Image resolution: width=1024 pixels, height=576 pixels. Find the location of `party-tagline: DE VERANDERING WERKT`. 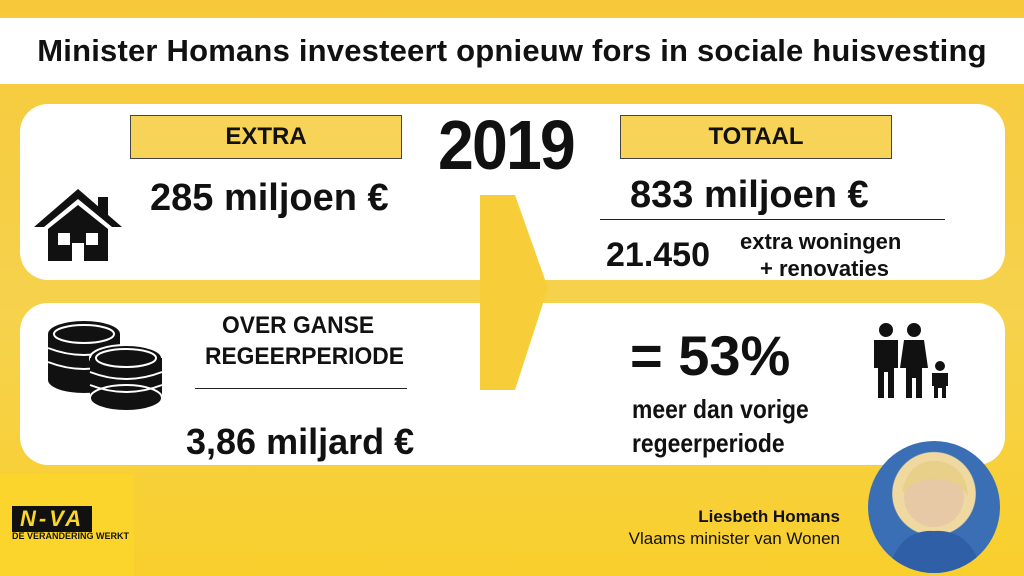

party-tagline: DE VERANDERING WERKT is located at coordinates (71, 536).